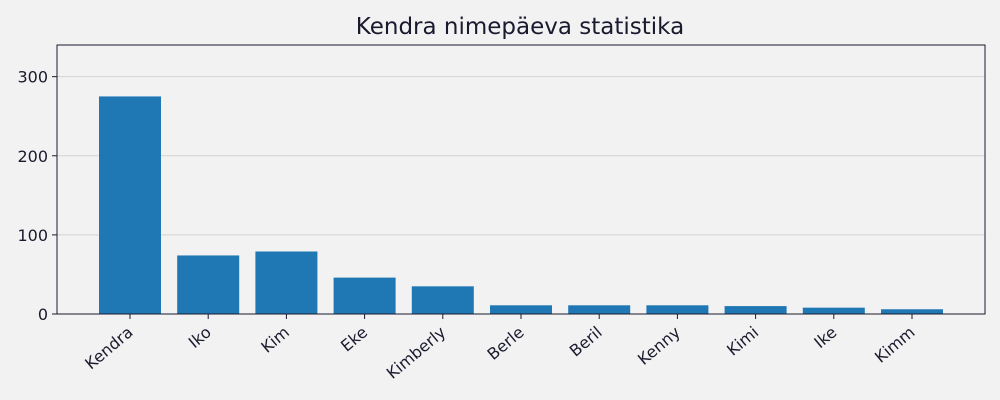 The width and height of the screenshot is (1000, 400). What do you see at coordinates (825, 338) in the screenshot?
I see `x-tick-label: Ike` at bounding box center [825, 338].